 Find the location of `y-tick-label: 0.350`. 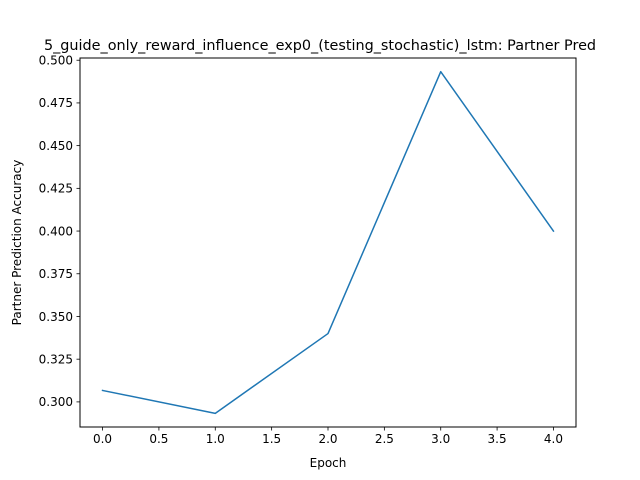

y-tick-label: 0.350 is located at coordinates (56, 317).